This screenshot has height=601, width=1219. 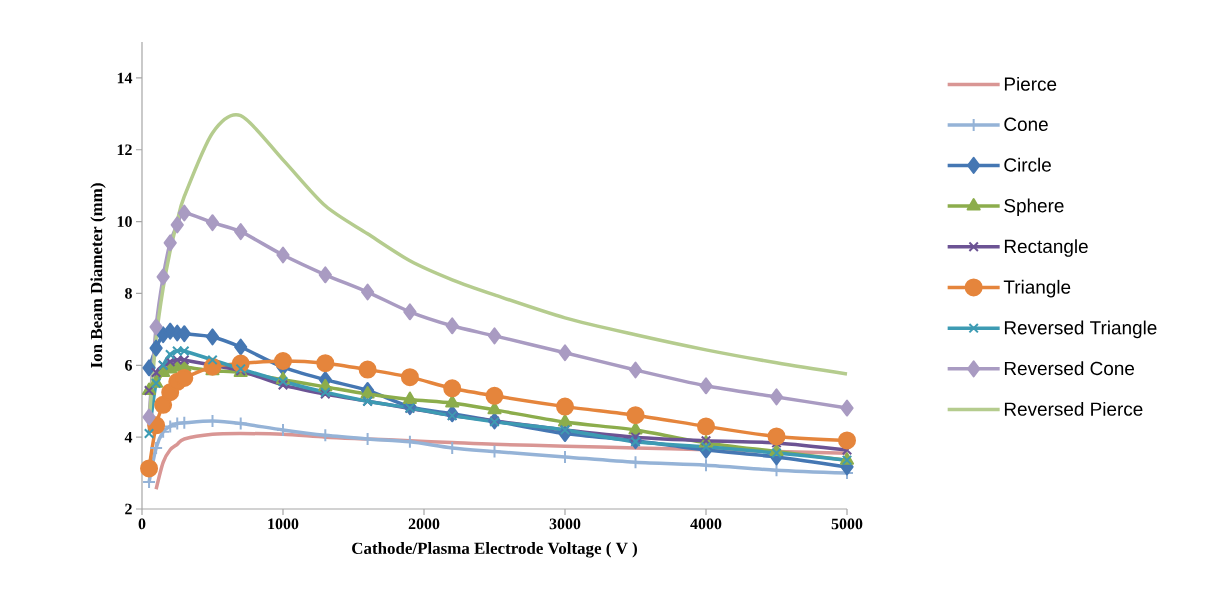 I want to click on legend-label: Reversed Triangle, so click(x=1080, y=329).